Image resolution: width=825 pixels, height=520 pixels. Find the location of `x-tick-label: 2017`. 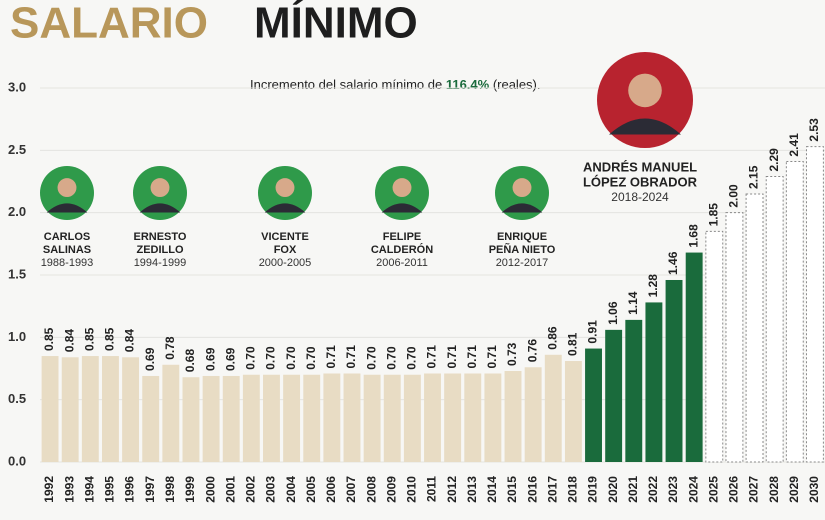

x-tick-label: 2017 is located at coordinates (552, 489).